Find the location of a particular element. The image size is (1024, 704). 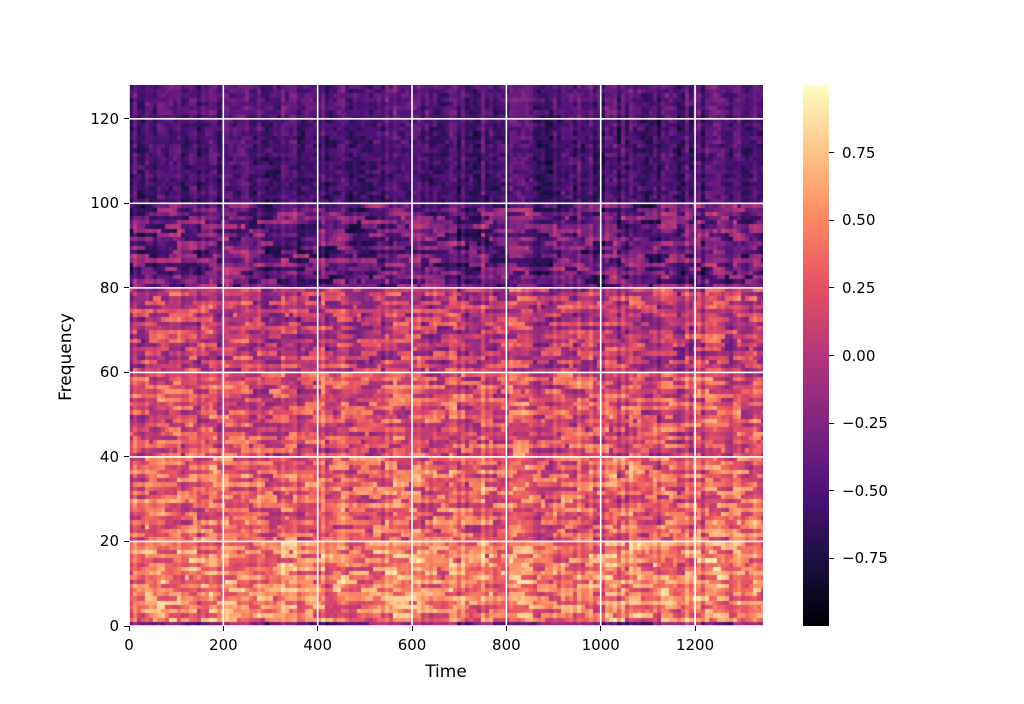

colorbar-tick-label: −0.25 is located at coordinates (865, 423).